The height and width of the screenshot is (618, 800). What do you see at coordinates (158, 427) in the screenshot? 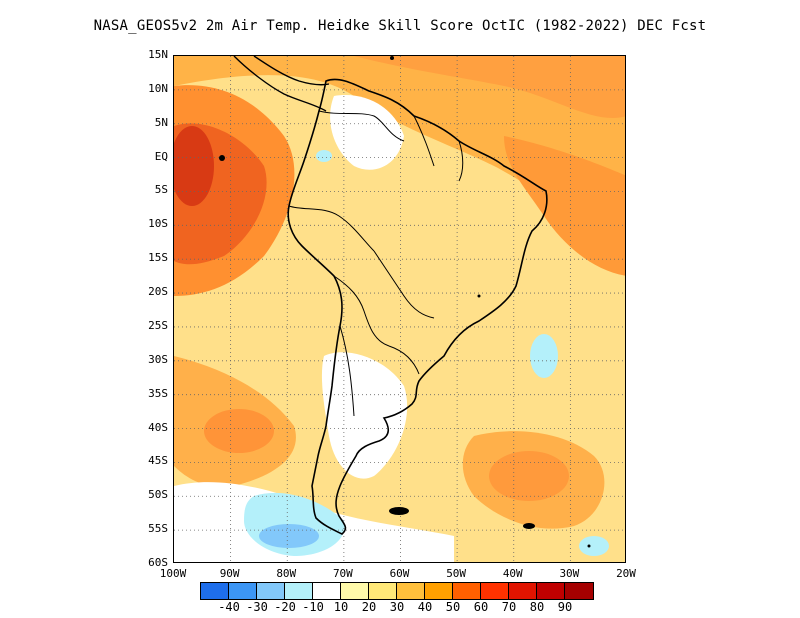
I see `lat-label: 40S` at bounding box center [158, 427].